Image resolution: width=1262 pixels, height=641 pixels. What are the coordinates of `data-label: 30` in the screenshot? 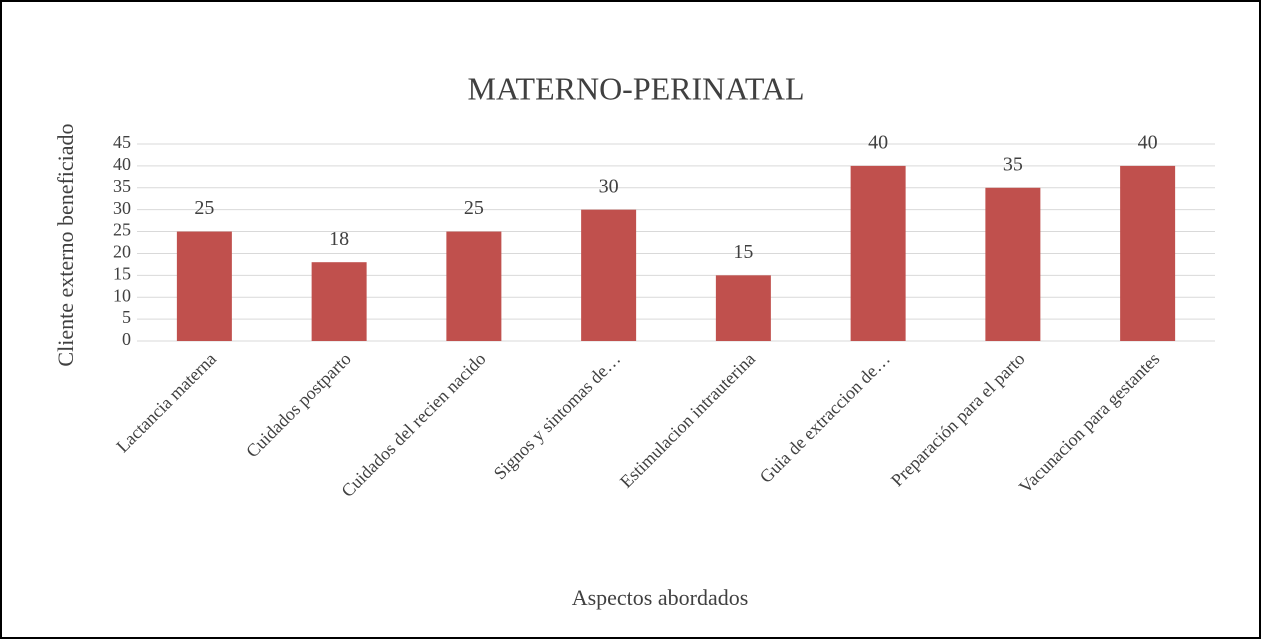 It's located at (609, 186).